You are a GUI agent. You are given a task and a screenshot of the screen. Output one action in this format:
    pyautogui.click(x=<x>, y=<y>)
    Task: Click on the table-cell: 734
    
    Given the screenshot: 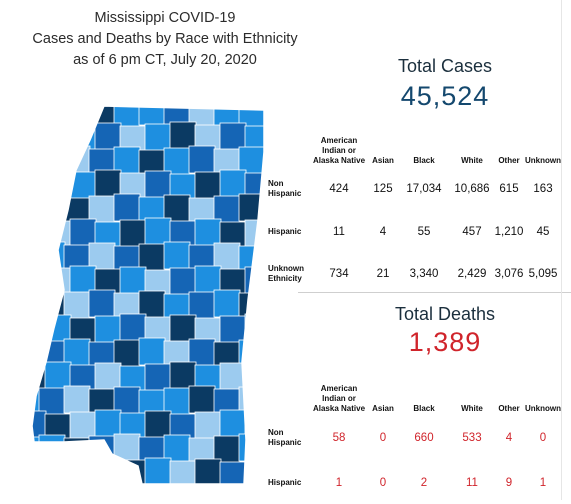 What is the action you would take?
    pyautogui.click(x=339, y=274)
    